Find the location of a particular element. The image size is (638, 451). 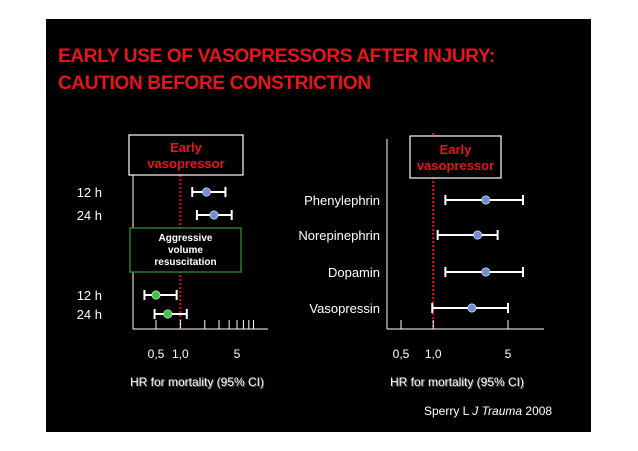

left-s0-p0-point is located at coordinates (206, 192).